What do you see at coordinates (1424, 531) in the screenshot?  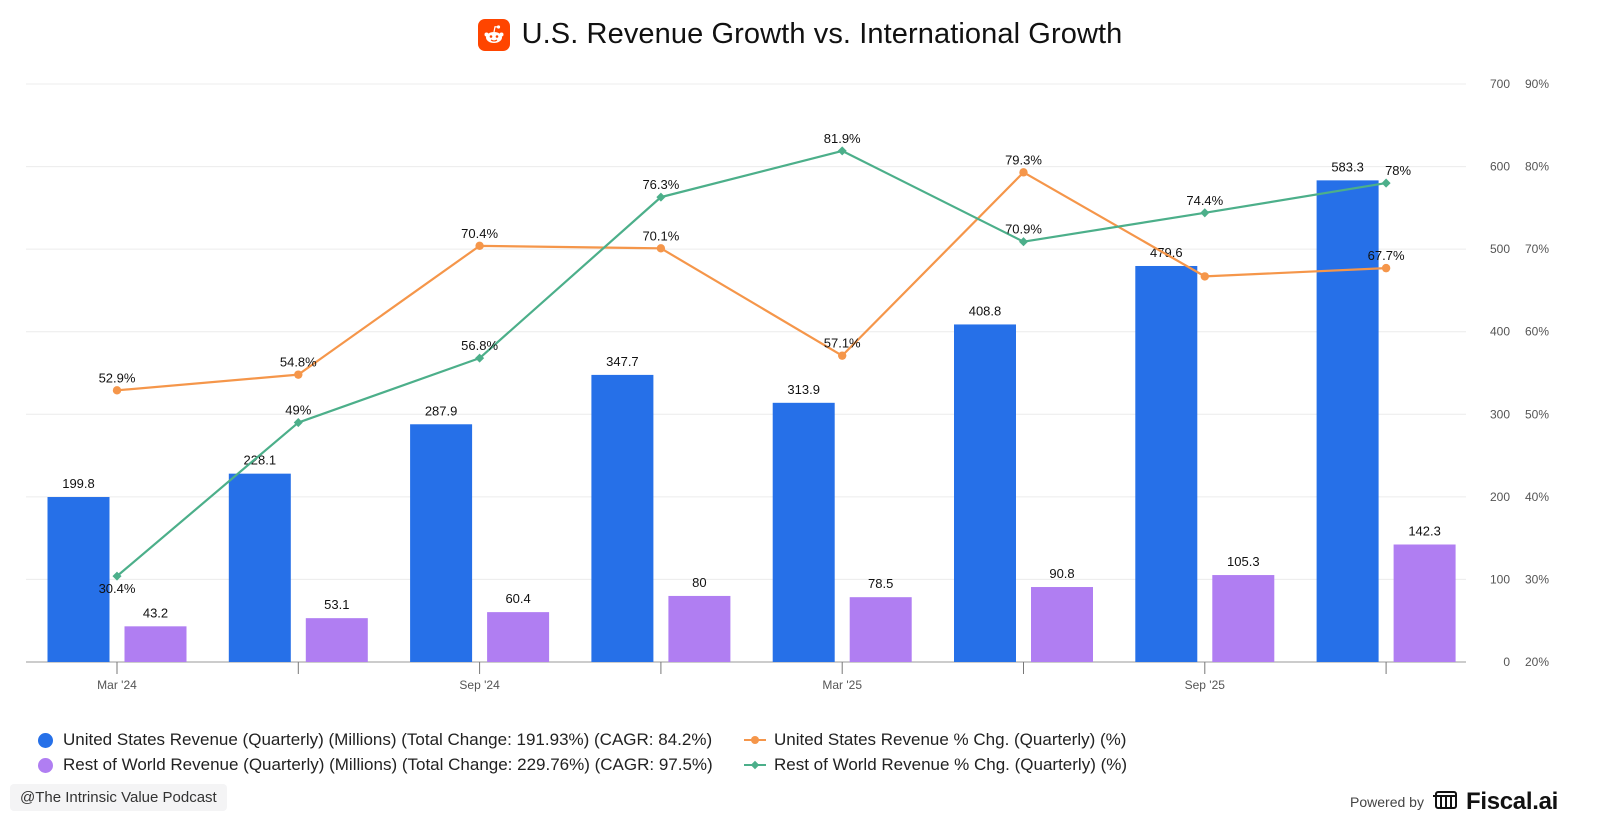 I see `bar-value-label: 142.3` at bounding box center [1424, 531].